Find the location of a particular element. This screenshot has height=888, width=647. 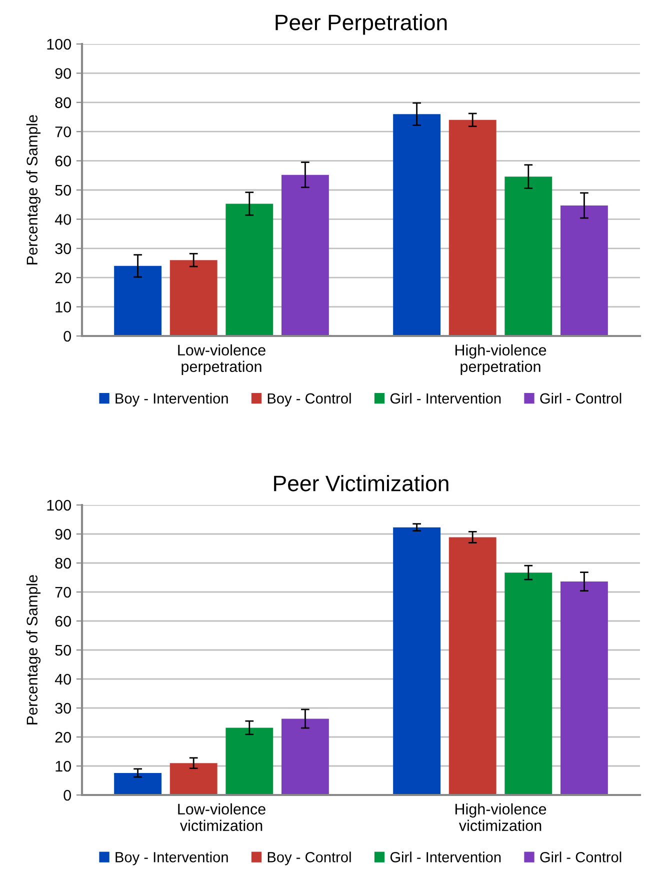

chart-title: Peer Perpetration is located at coordinates (361, 24).